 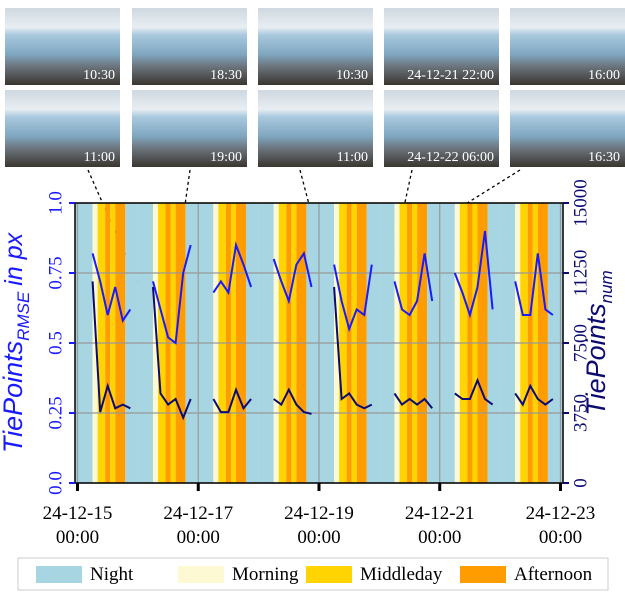 What do you see at coordinates (187, 187) in the screenshot?
I see `arrow` at bounding box center [187, 187].